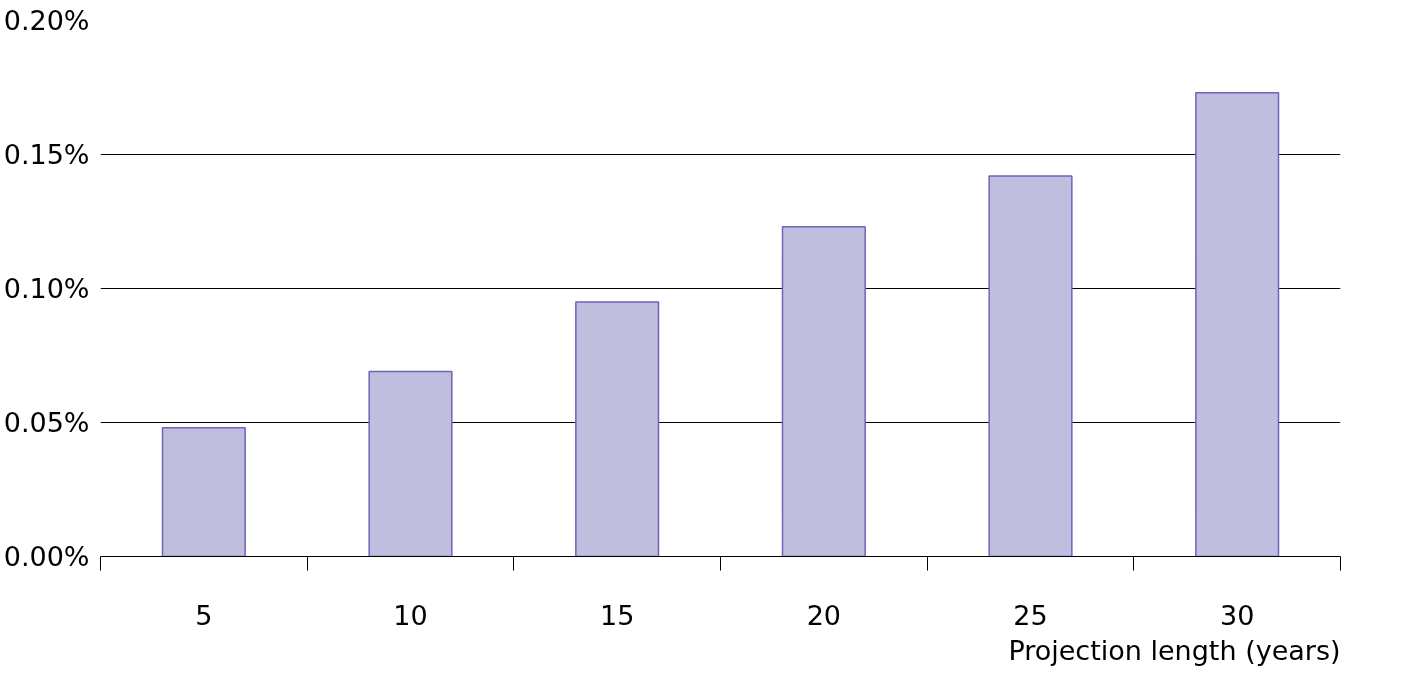  I want to click on x-tick-label: 15, so click(617, 615).